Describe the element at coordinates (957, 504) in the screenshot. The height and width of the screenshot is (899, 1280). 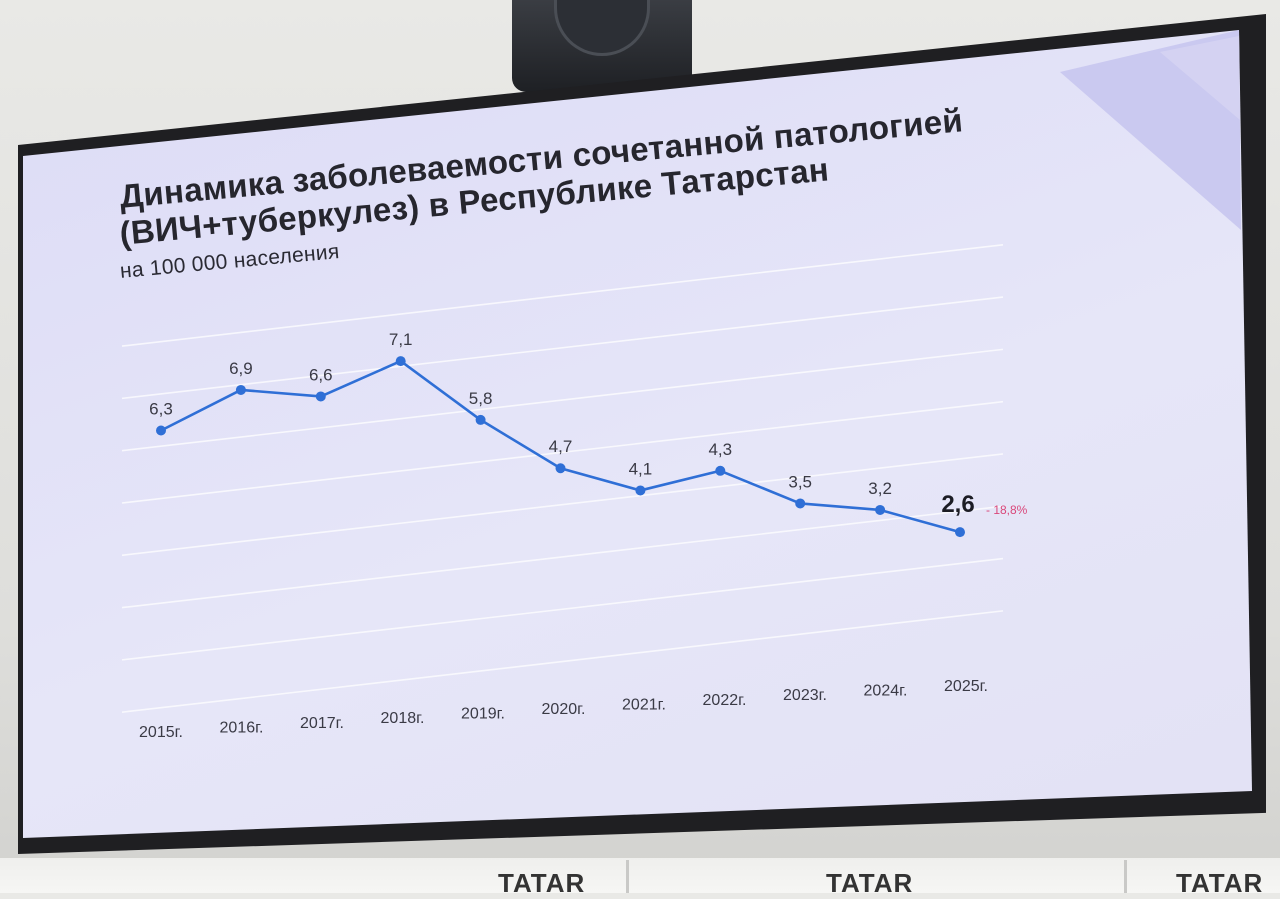
I see `data-label: 2,6` at that location.